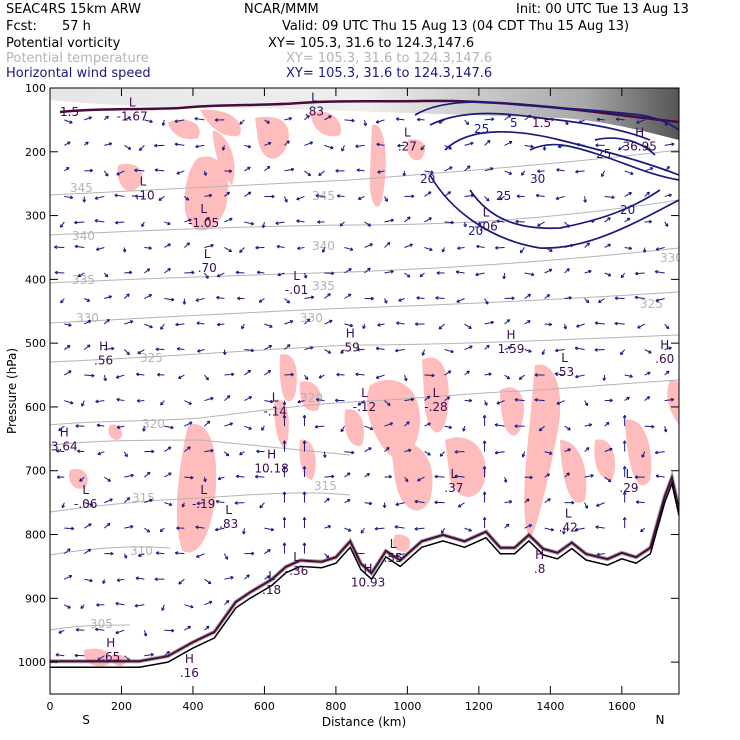 This screenshot has width=740, height=740. What do you see at coordinates (671, 258) in the screenshot?
I see `theta-label: 330` at bounding box center [671, 258].